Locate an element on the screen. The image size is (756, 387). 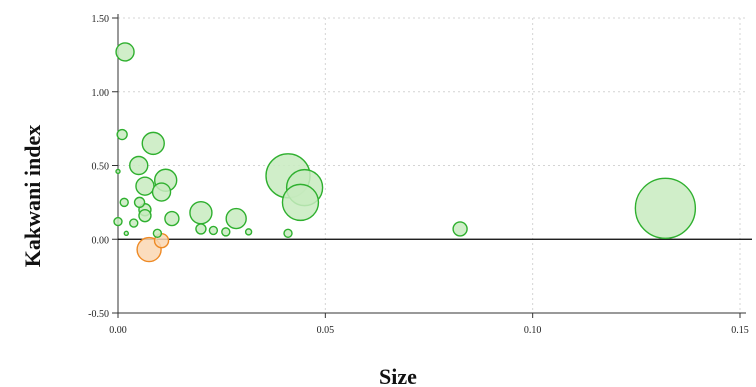
x-tick-label: 0.15 is located at coordinates (740, 330).